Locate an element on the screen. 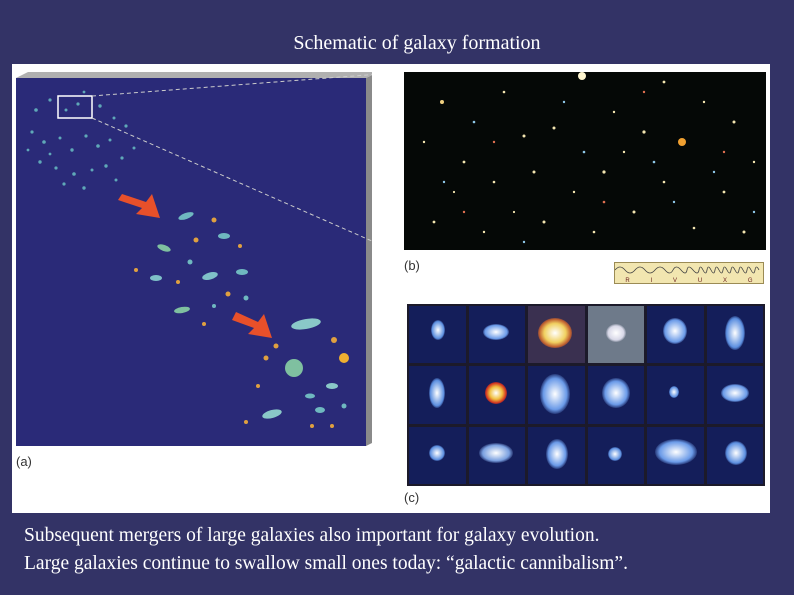  filter-spectrum-strip: R I V U X G is located at coordinates (689, 273).